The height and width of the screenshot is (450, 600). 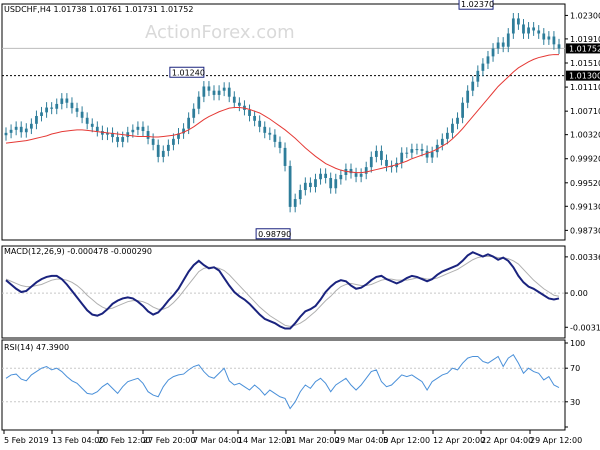 I want to click on price-tick-label: 1.02300, so click(x=585, y=15).